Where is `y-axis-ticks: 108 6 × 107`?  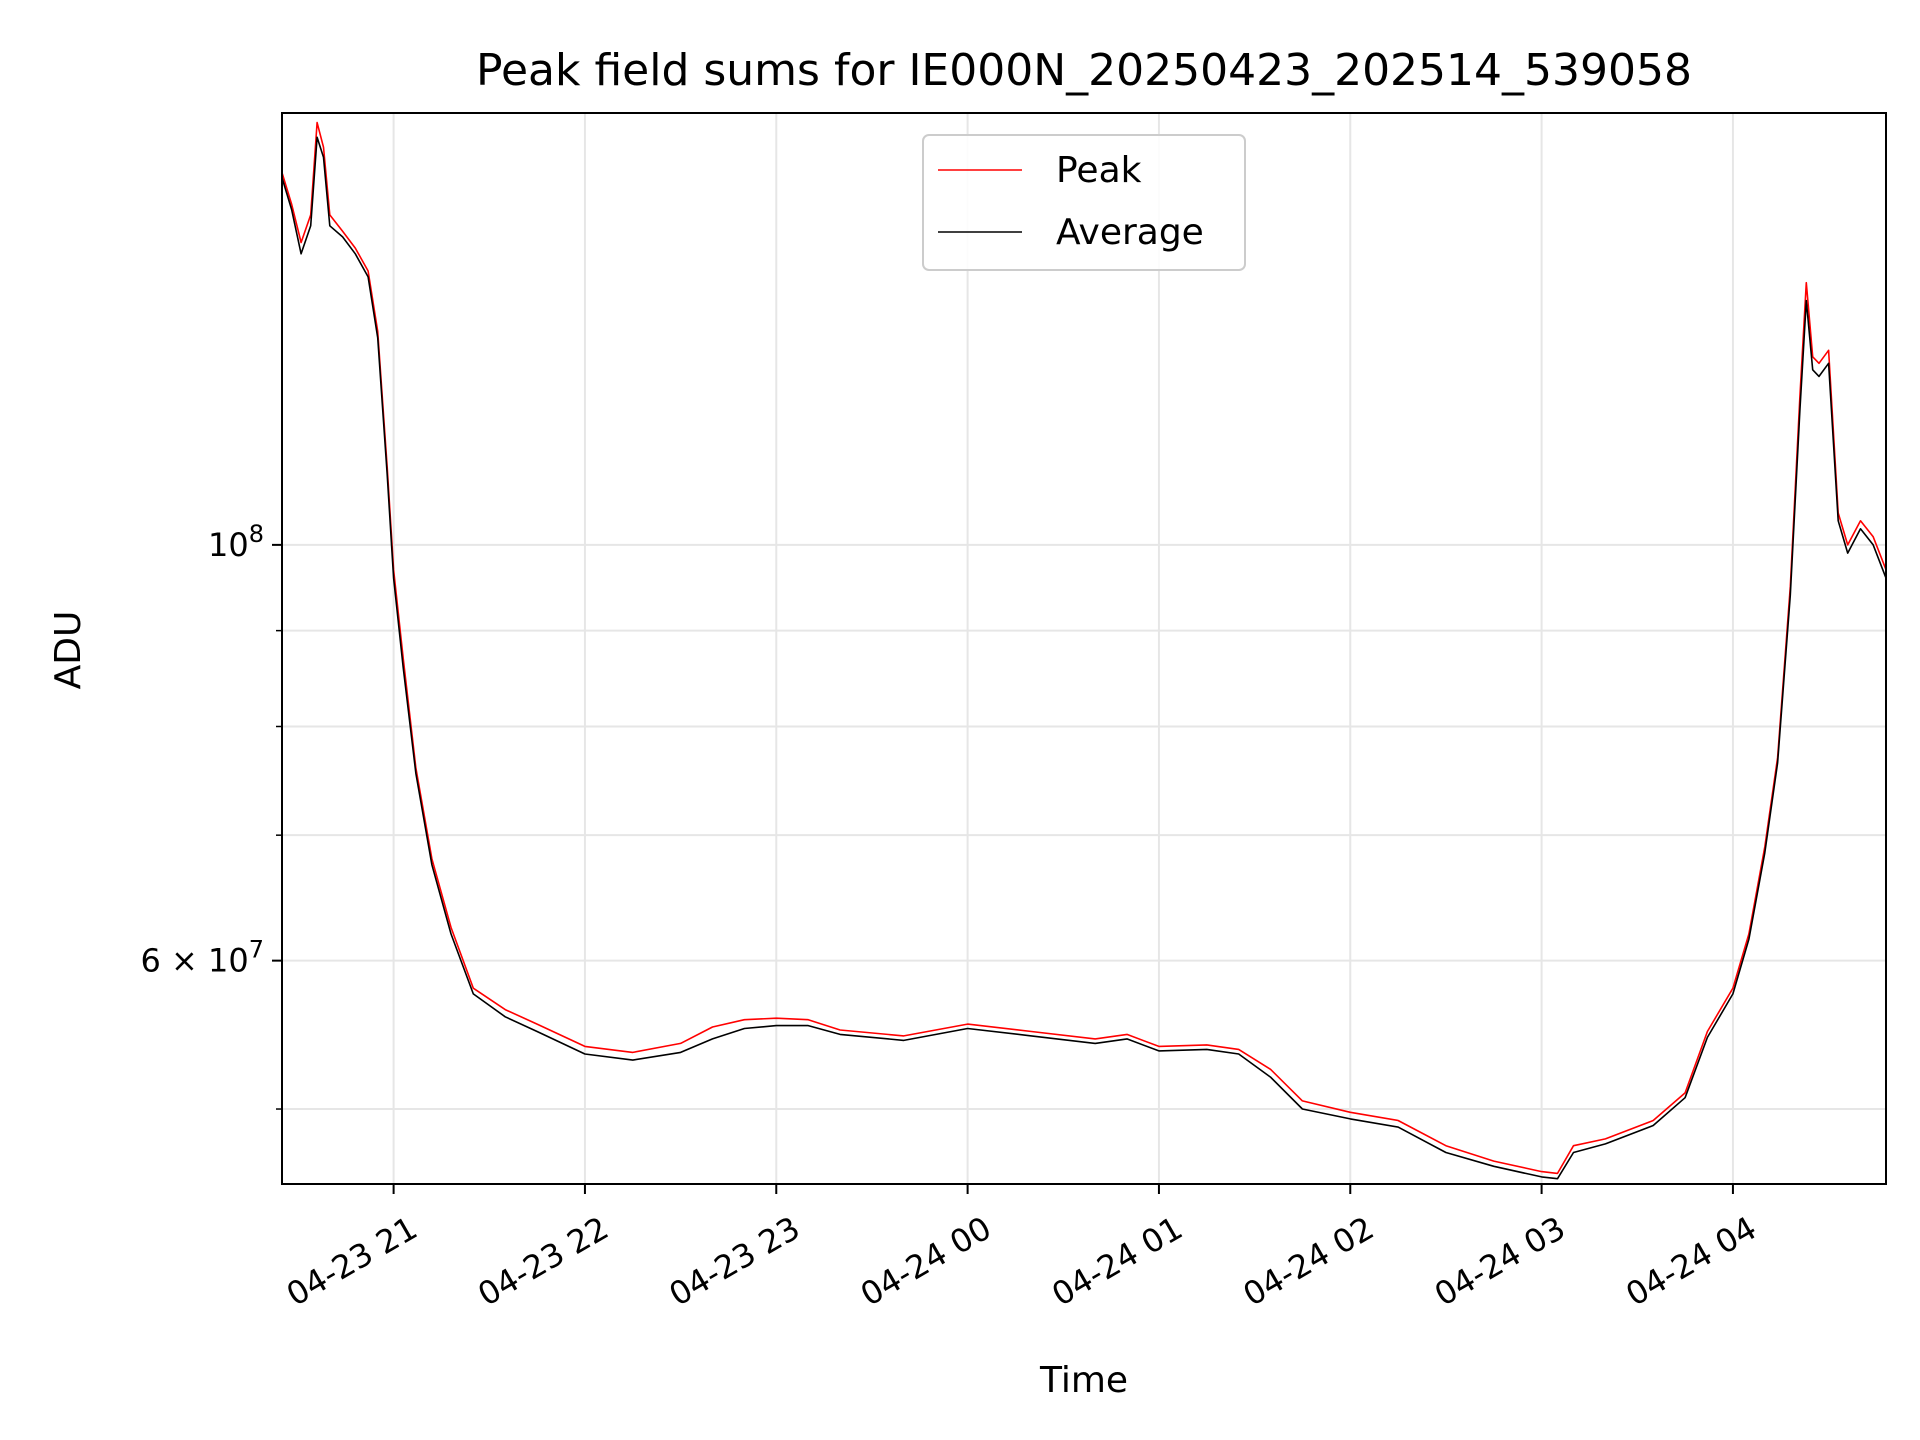
y-axis-ticks: 108 6 × 107 is located at coordinates (211, 815).